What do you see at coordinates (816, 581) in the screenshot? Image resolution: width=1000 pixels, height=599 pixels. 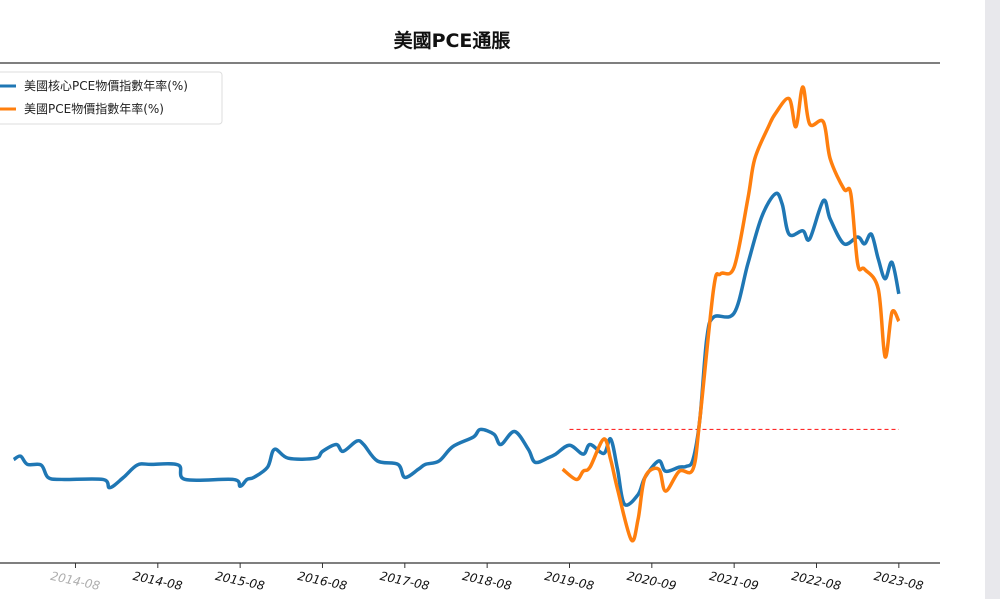 I see `x-tick-label: 2022-08` at bounding box center [816, 581].